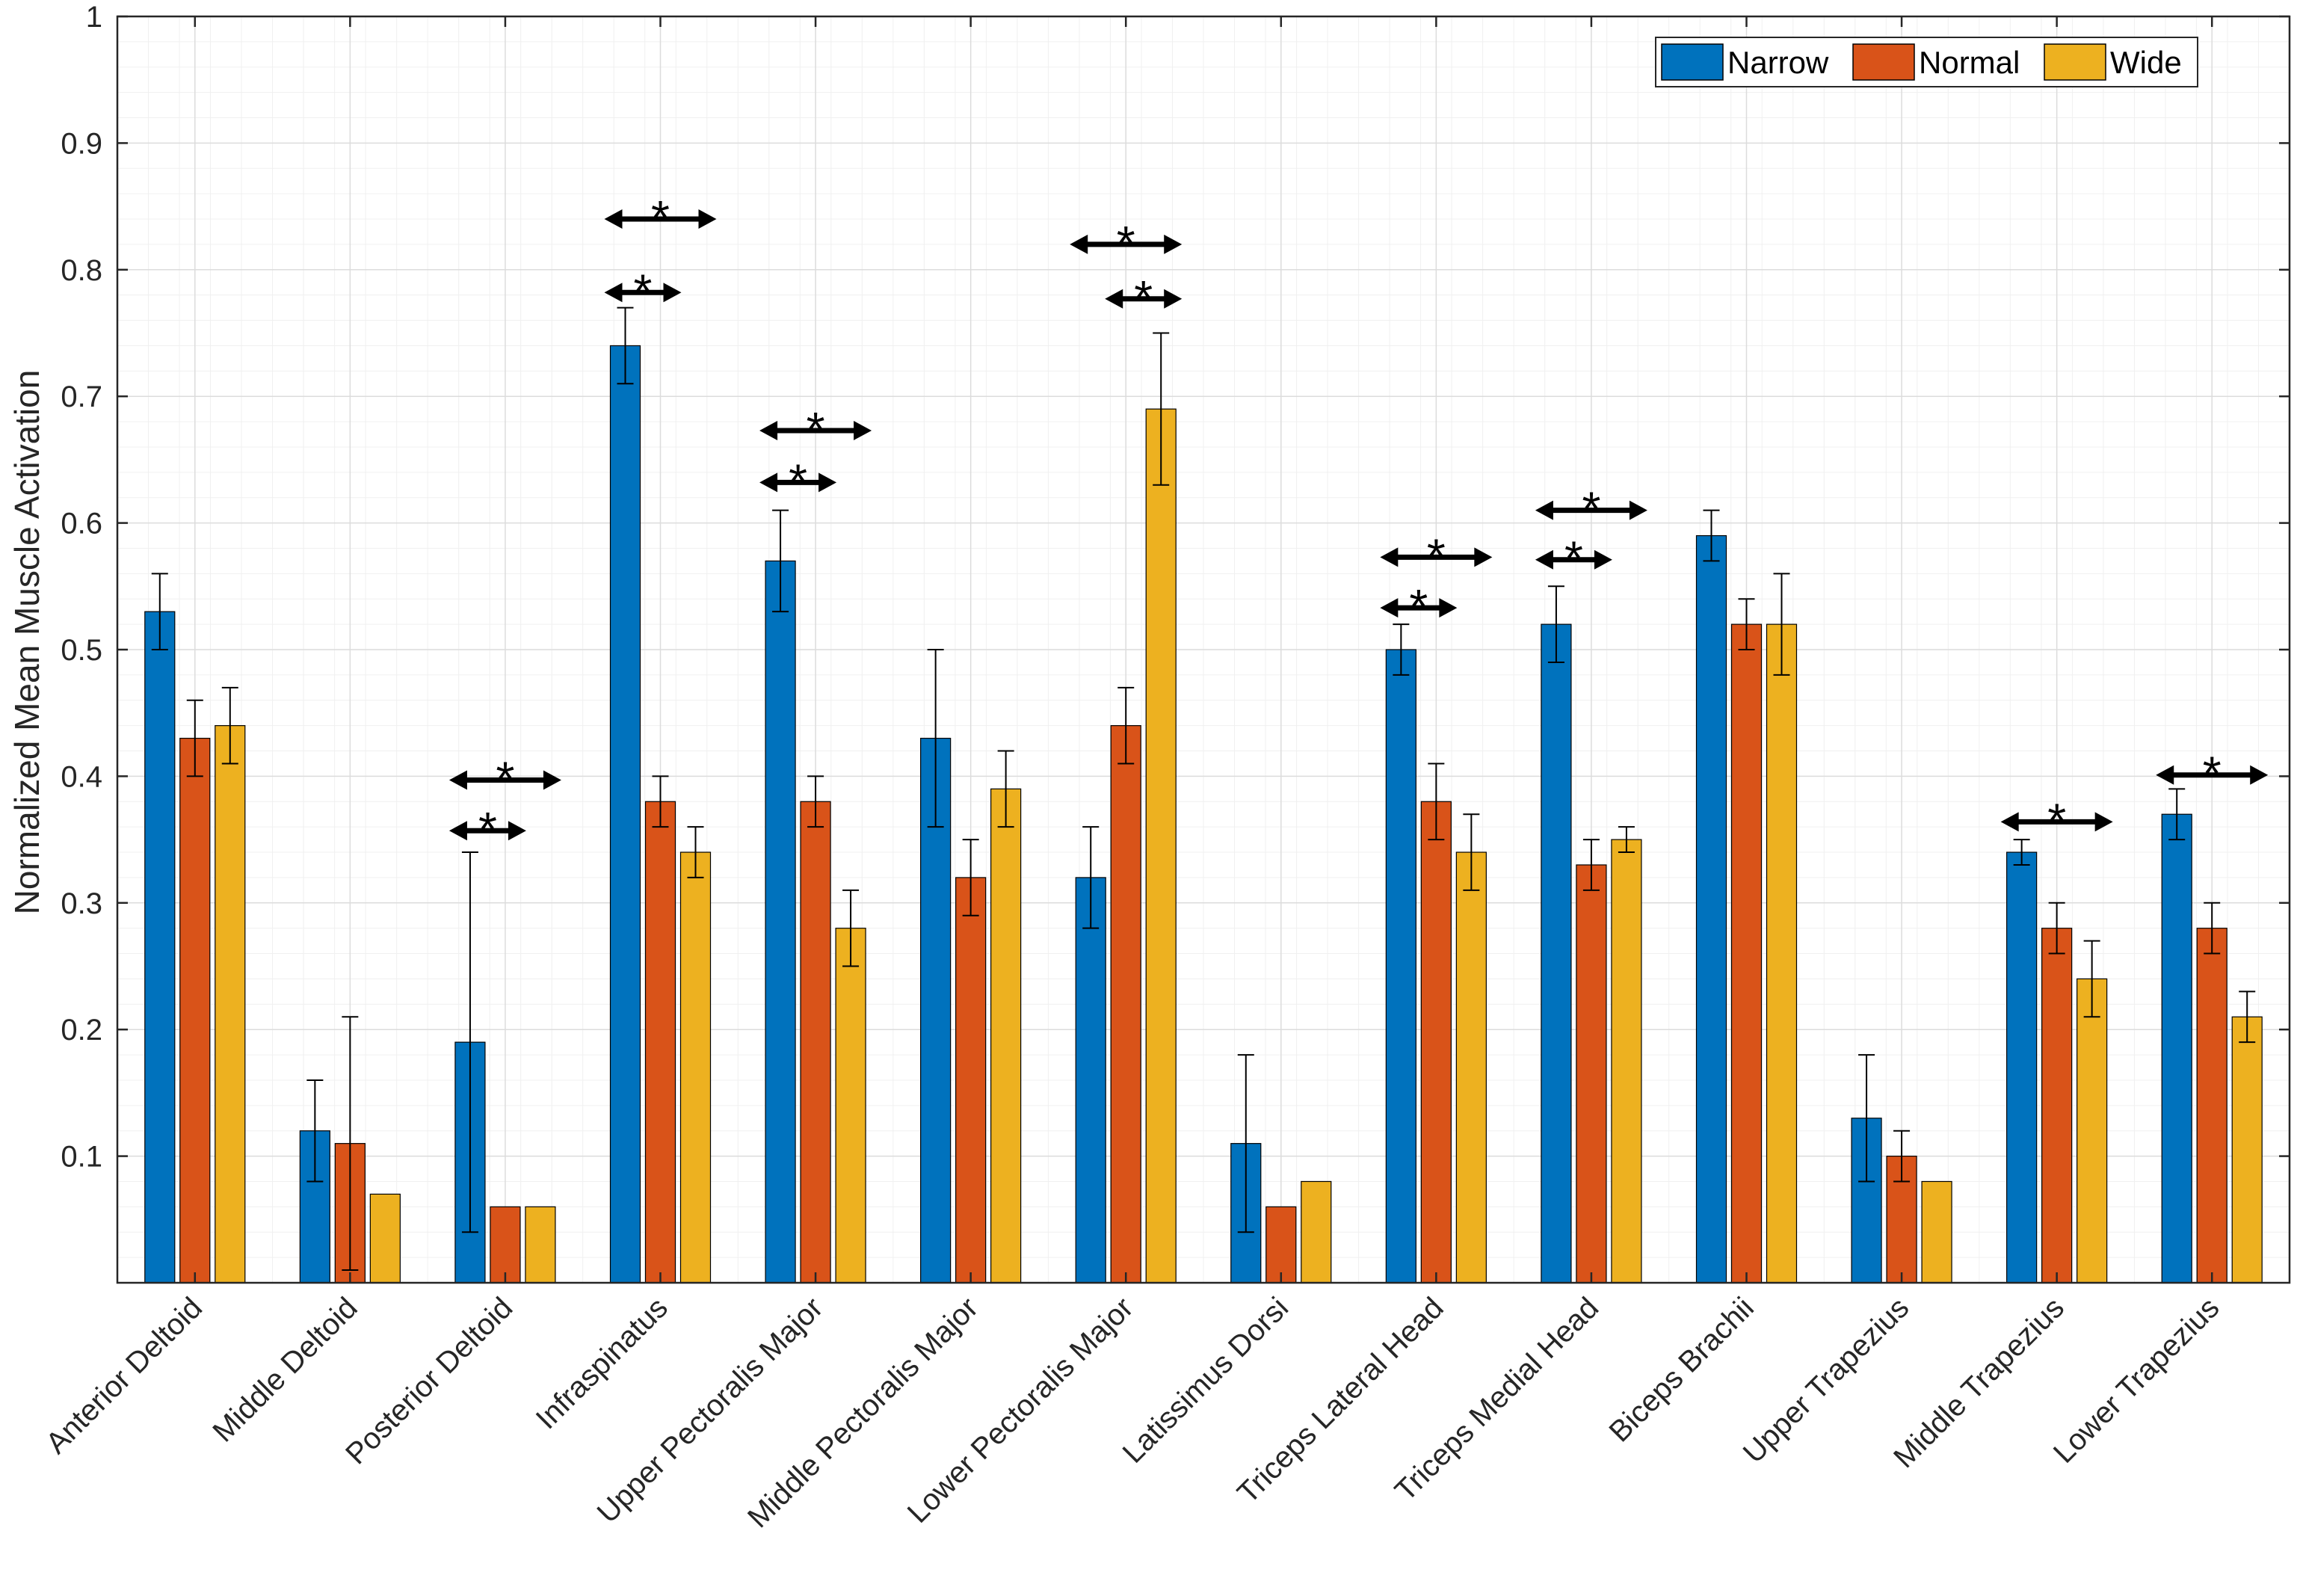 The width and height of the screenshot is (2300, 1596). What do you see at coordinates (1778, 62) in the screenshot?
I see `legend-label-narrow: Narrow` at bounding box center [1778, 62].